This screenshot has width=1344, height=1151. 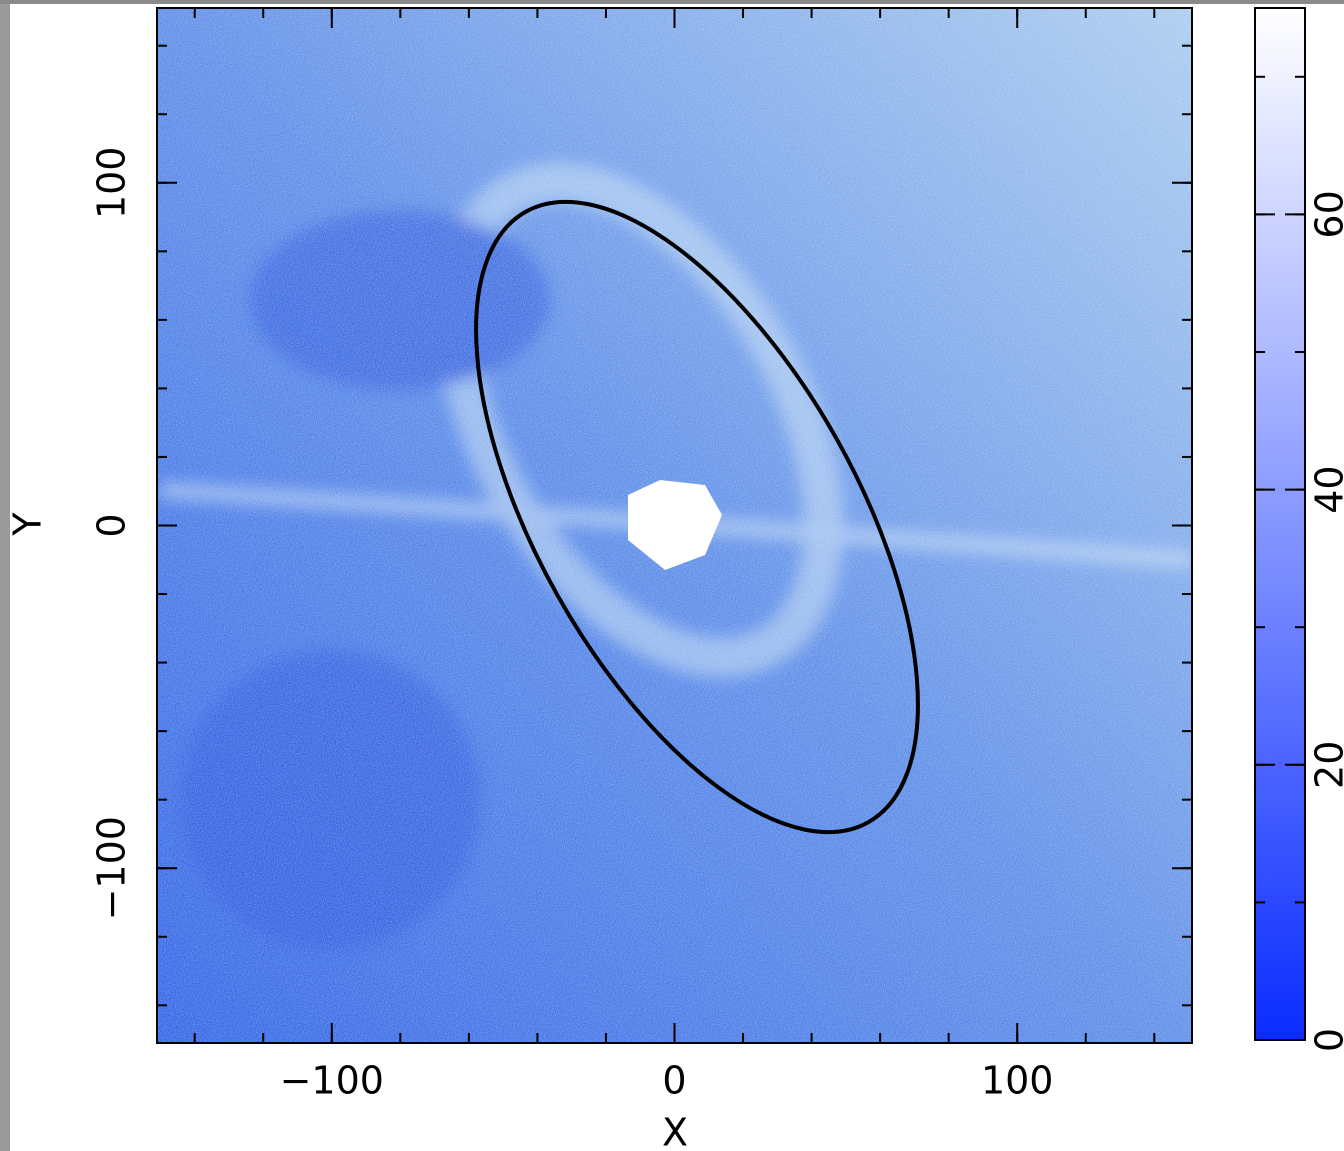 I want to click on colorbar-tick-label: 60, so click(x=1326, y=214).